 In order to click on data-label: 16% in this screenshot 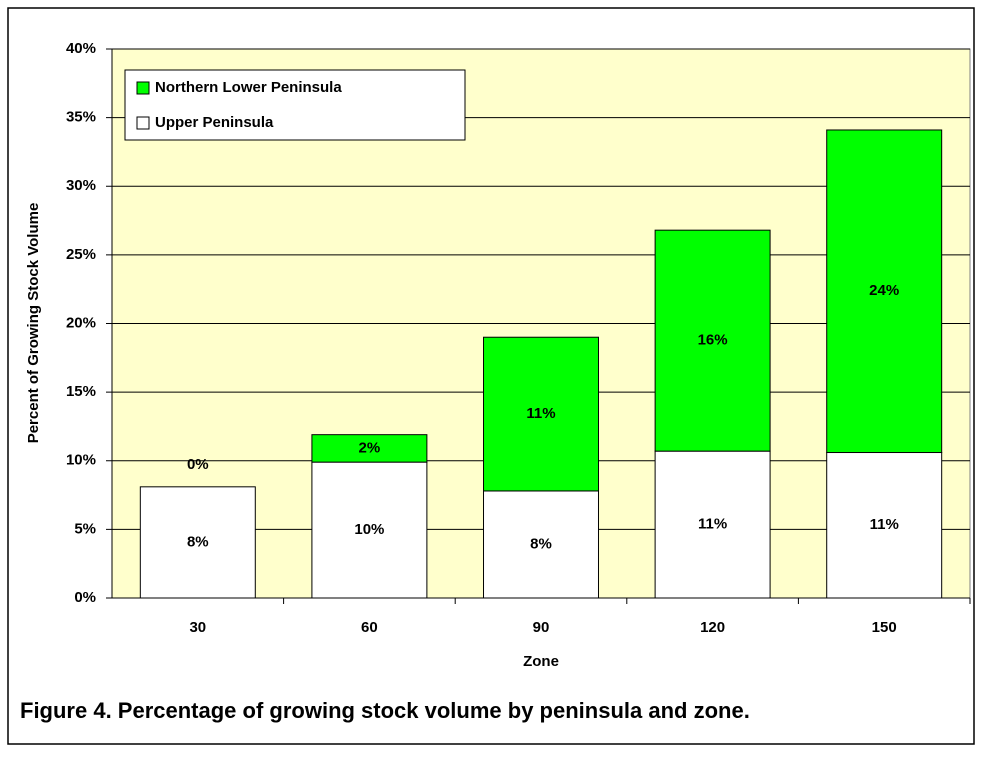, I will do `click(713, 340)`.